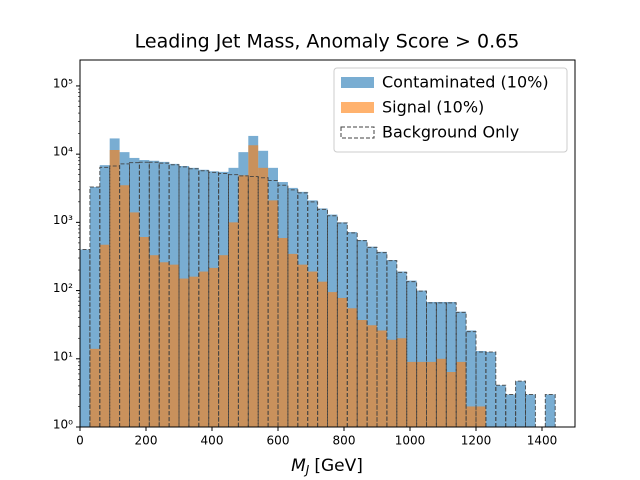  What do you see at coordinates (80, 441) in the screenshot?
I see `x-tick-label: 0` at bounding box center [80, 441].